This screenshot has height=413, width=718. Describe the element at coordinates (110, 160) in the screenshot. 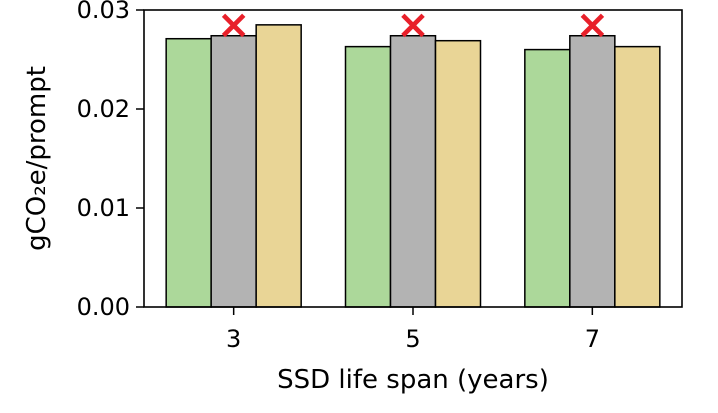

I see `y-axis: 0.00 0.01 0.02 0.03` at that location.